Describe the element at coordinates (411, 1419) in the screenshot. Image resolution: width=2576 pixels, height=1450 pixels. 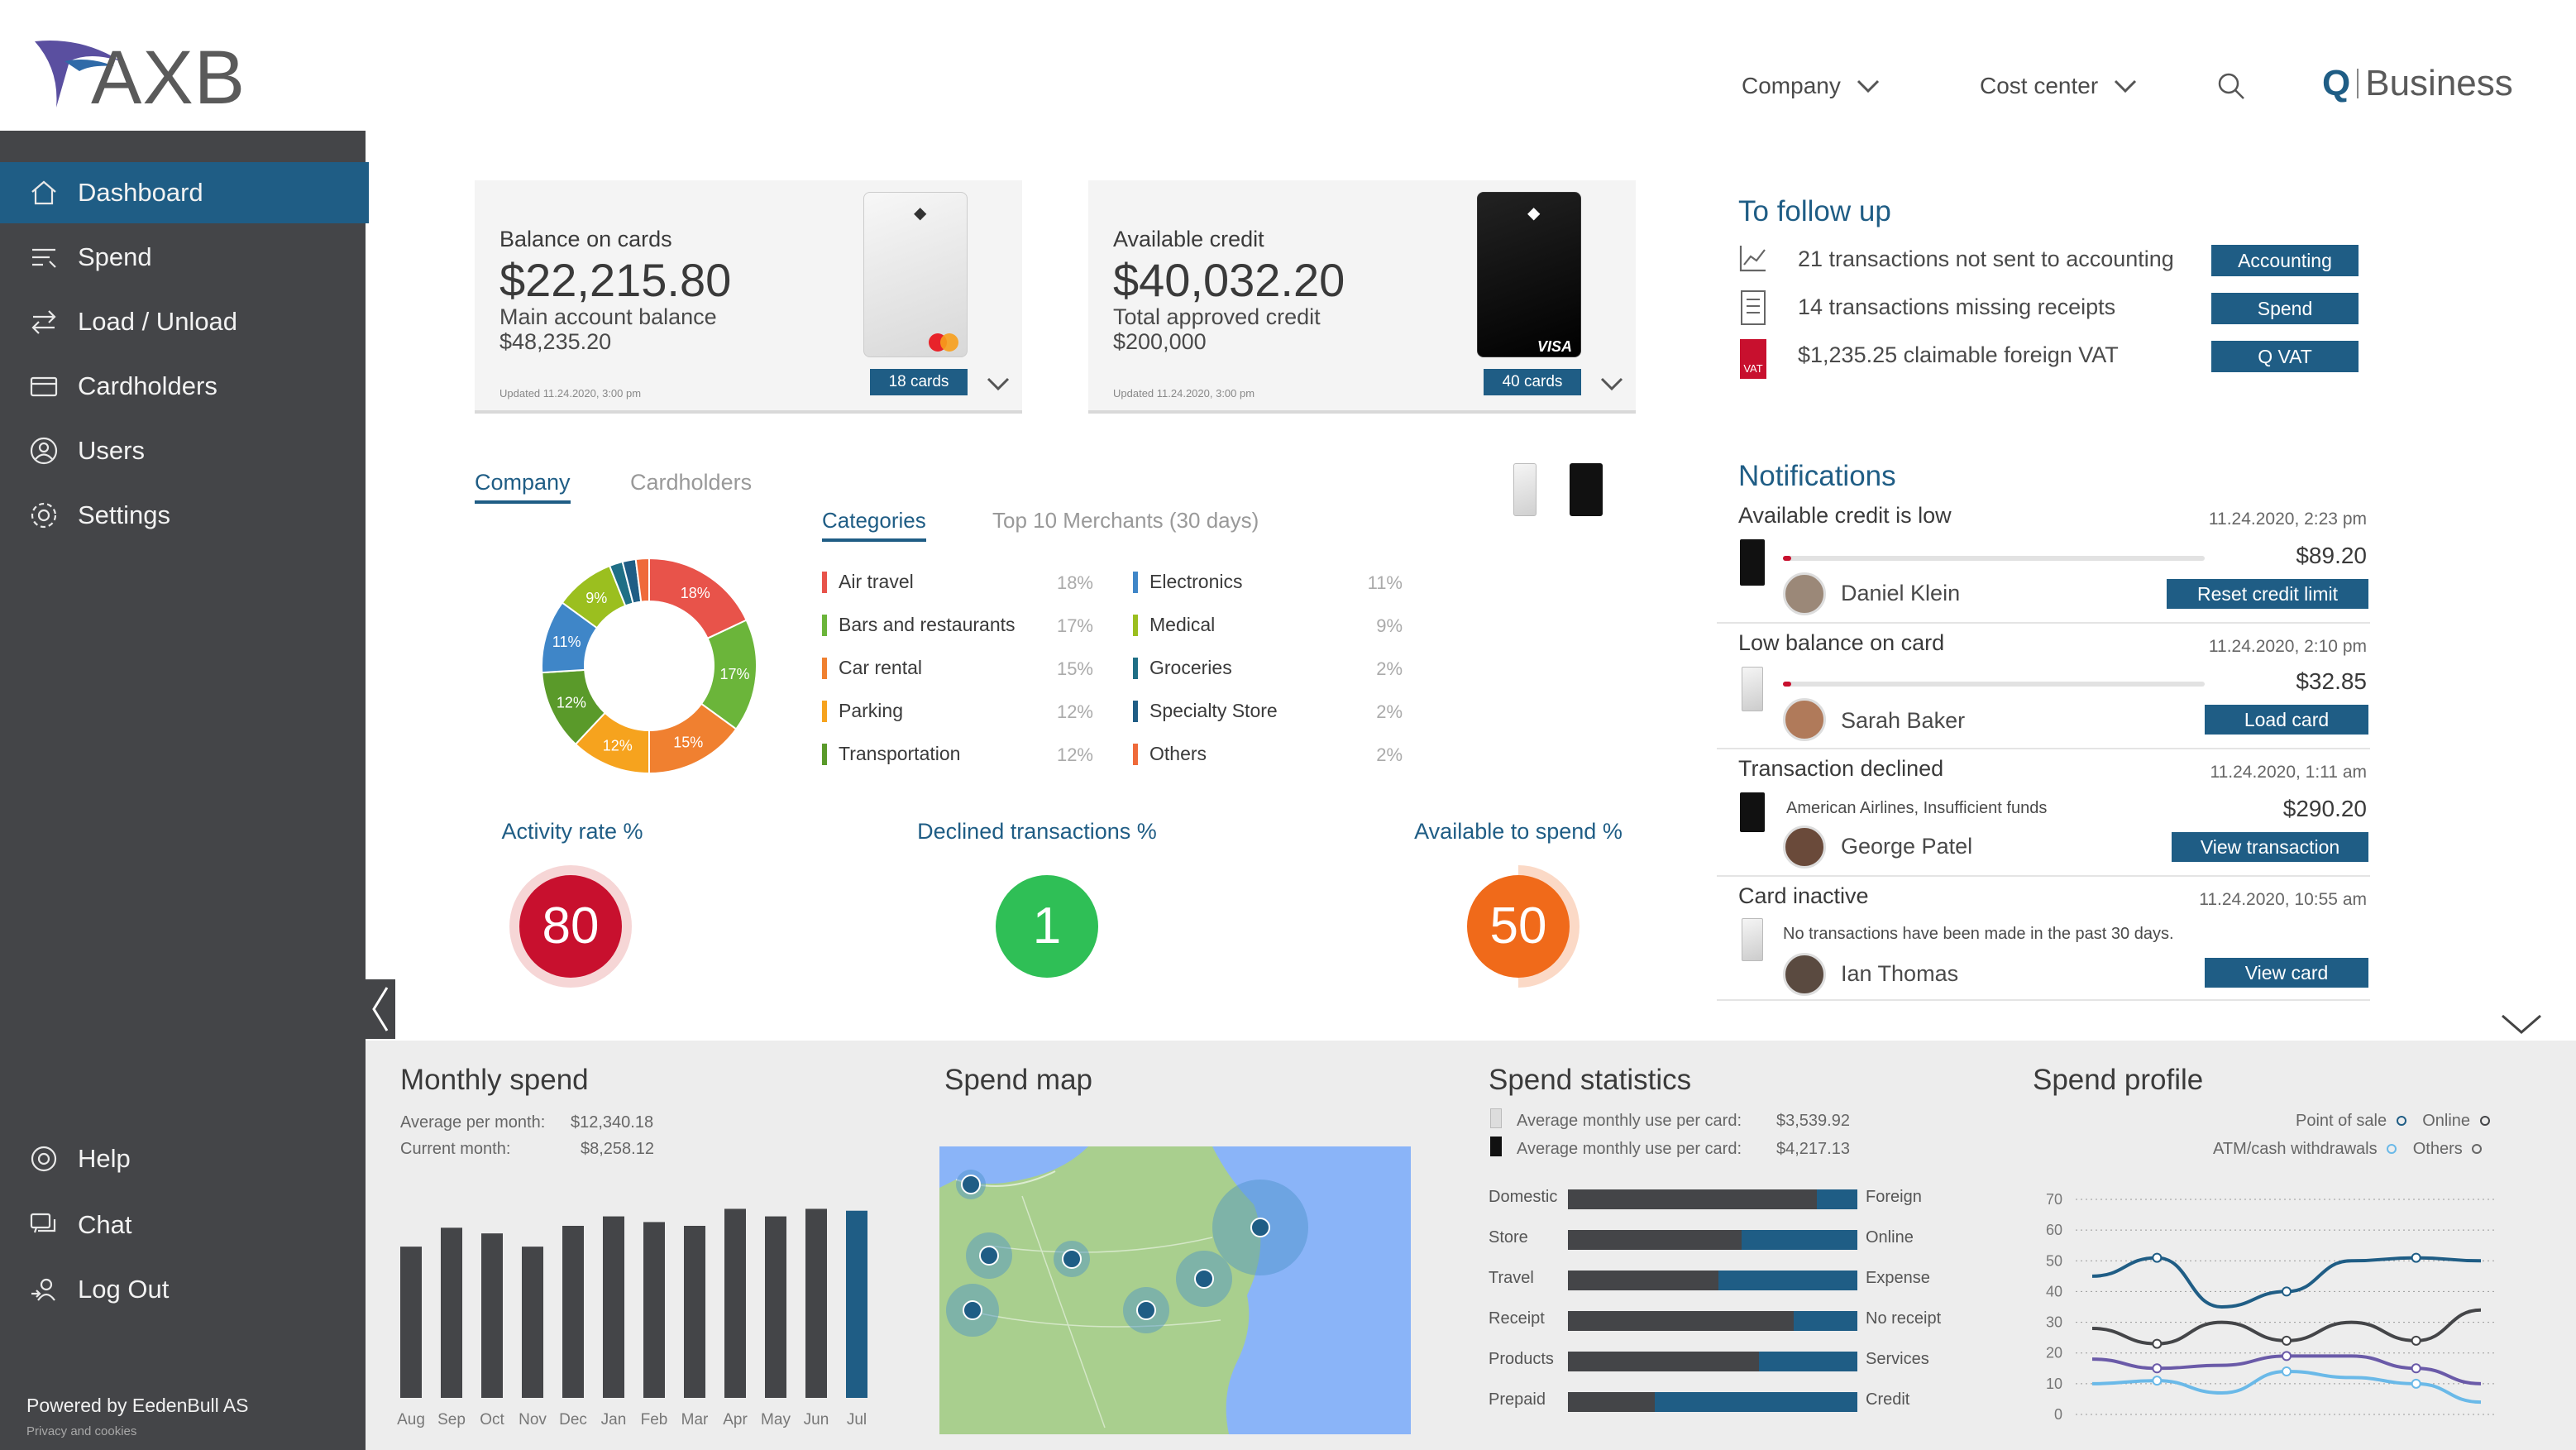
I see `x-tick-label: Aug` at that location.